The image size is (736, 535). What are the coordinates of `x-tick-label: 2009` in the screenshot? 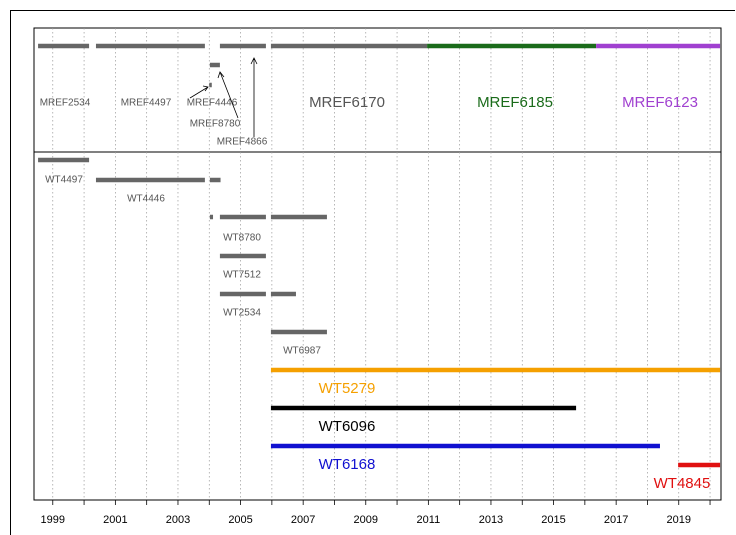 It's located at (366, 520).